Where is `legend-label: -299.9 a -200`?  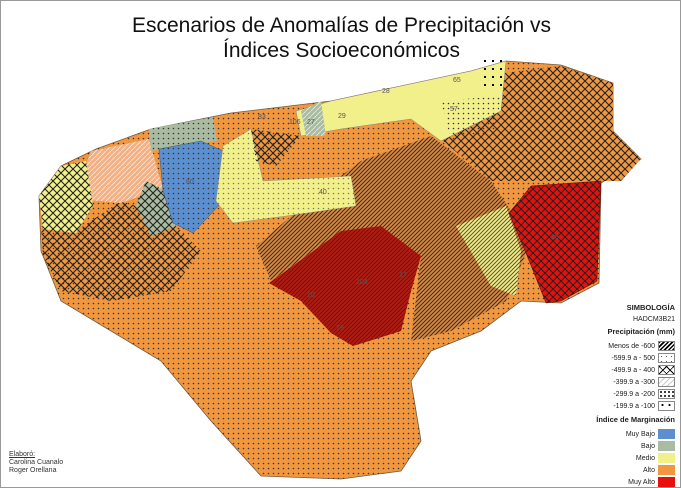 legend-label: -299.9 a -200 is located at coordinates (634, 394).